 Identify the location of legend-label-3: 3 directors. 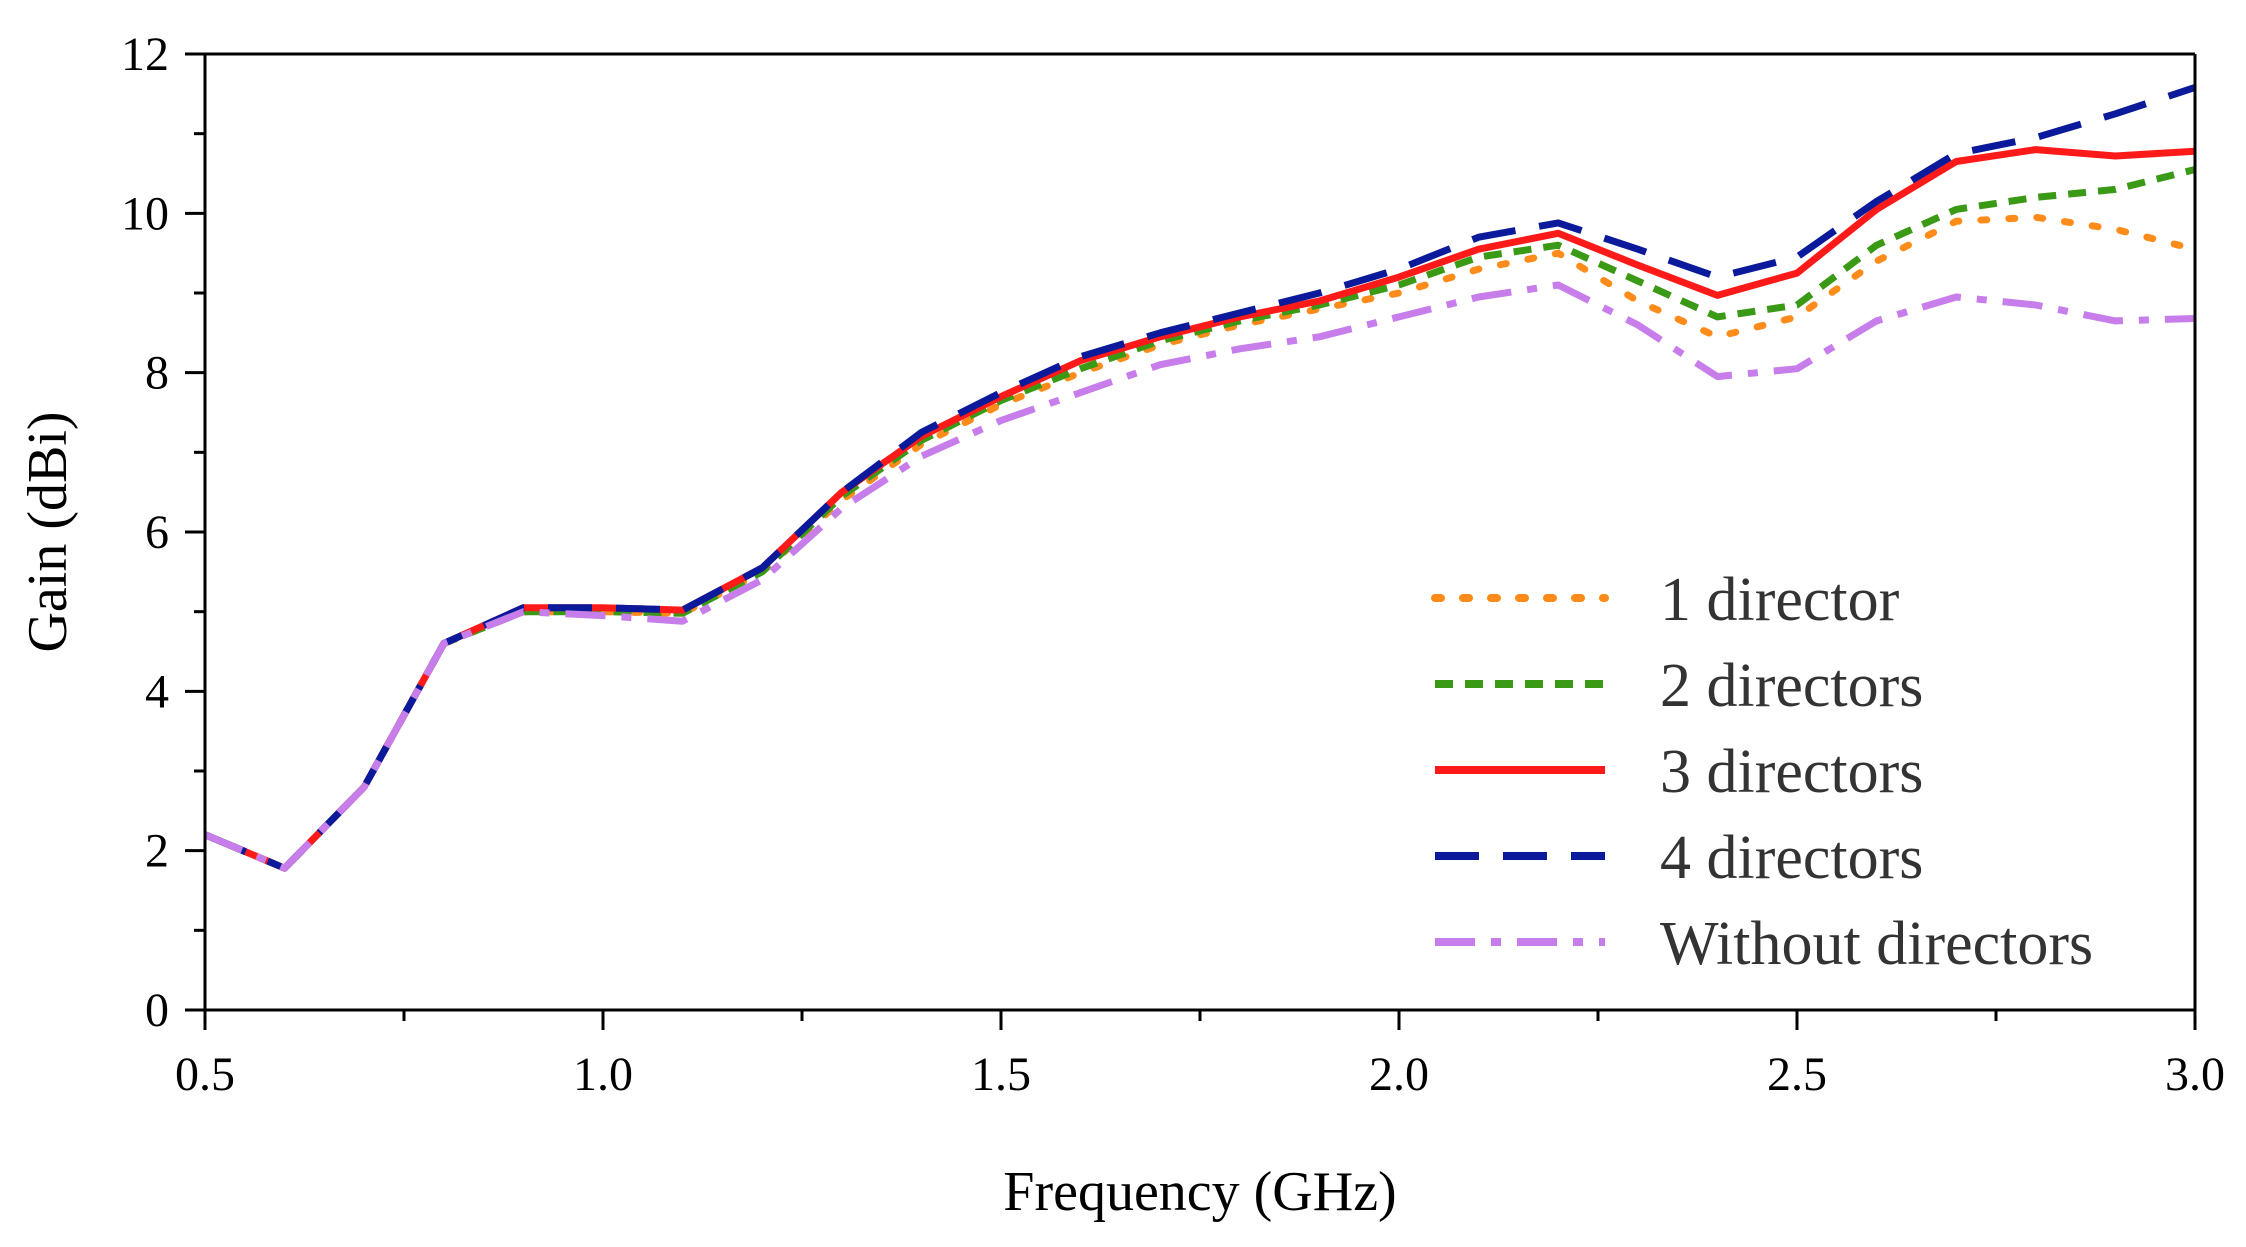
(1791, 772).